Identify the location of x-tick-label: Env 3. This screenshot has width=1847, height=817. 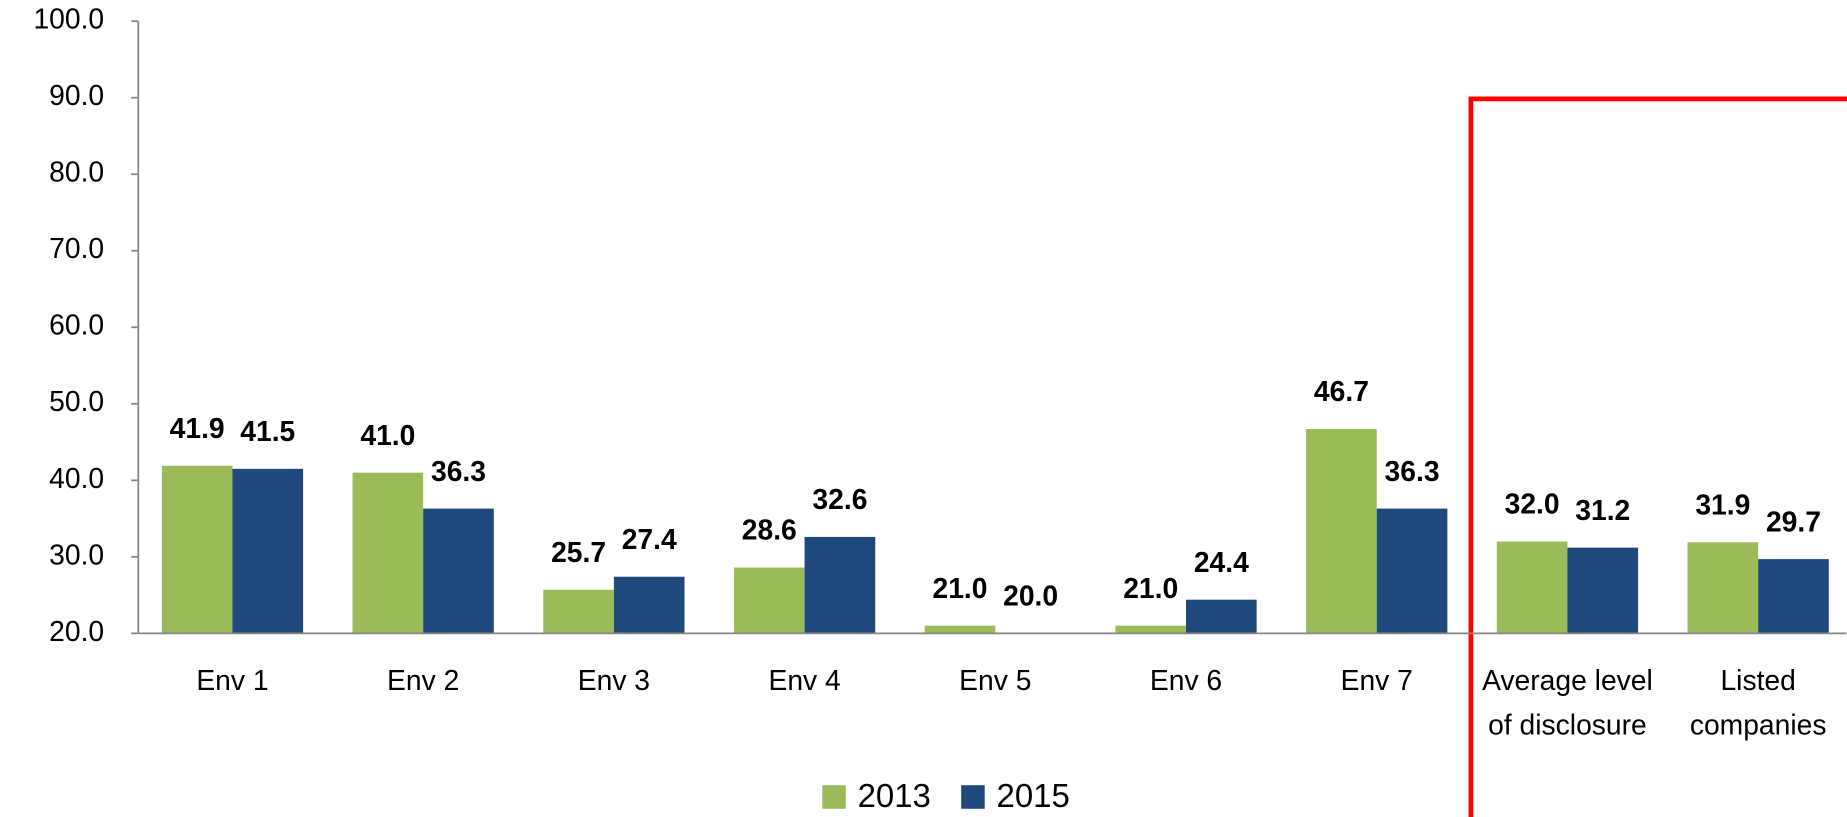
(614, 681).